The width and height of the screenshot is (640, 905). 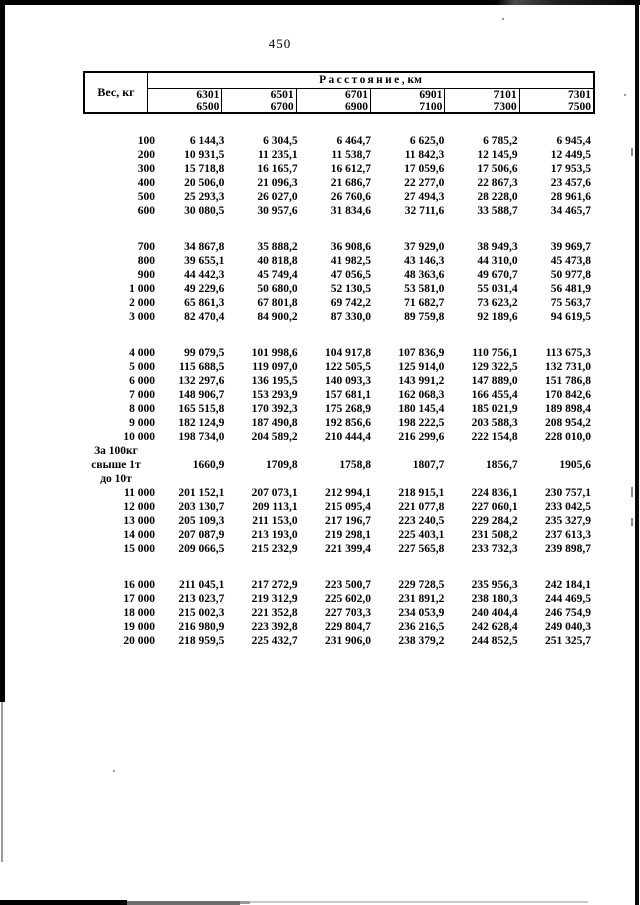 What do you see at coordinates (116, 451) in the screenshot?
I see `weight-label-line: За 100кг` at bounding box center [116, 451].